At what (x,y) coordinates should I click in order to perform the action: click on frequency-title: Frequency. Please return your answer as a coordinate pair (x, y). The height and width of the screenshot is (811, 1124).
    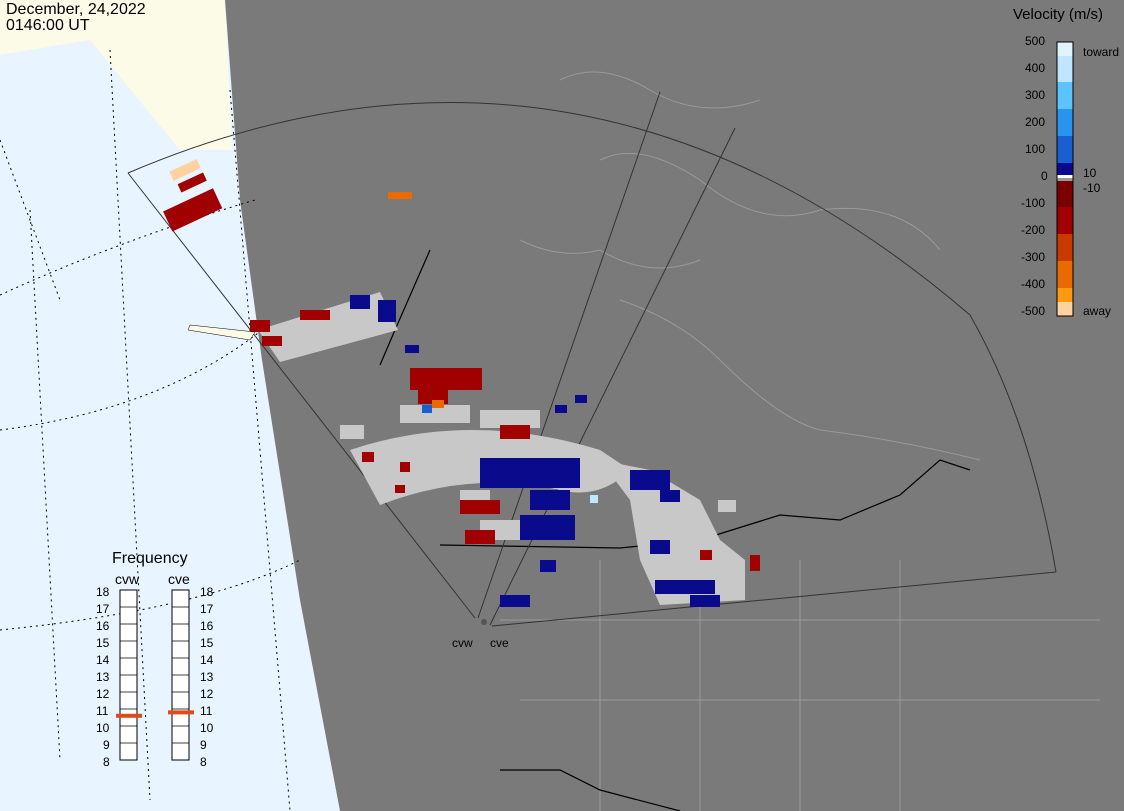
    Looking at the image, I should click on (150, 558).